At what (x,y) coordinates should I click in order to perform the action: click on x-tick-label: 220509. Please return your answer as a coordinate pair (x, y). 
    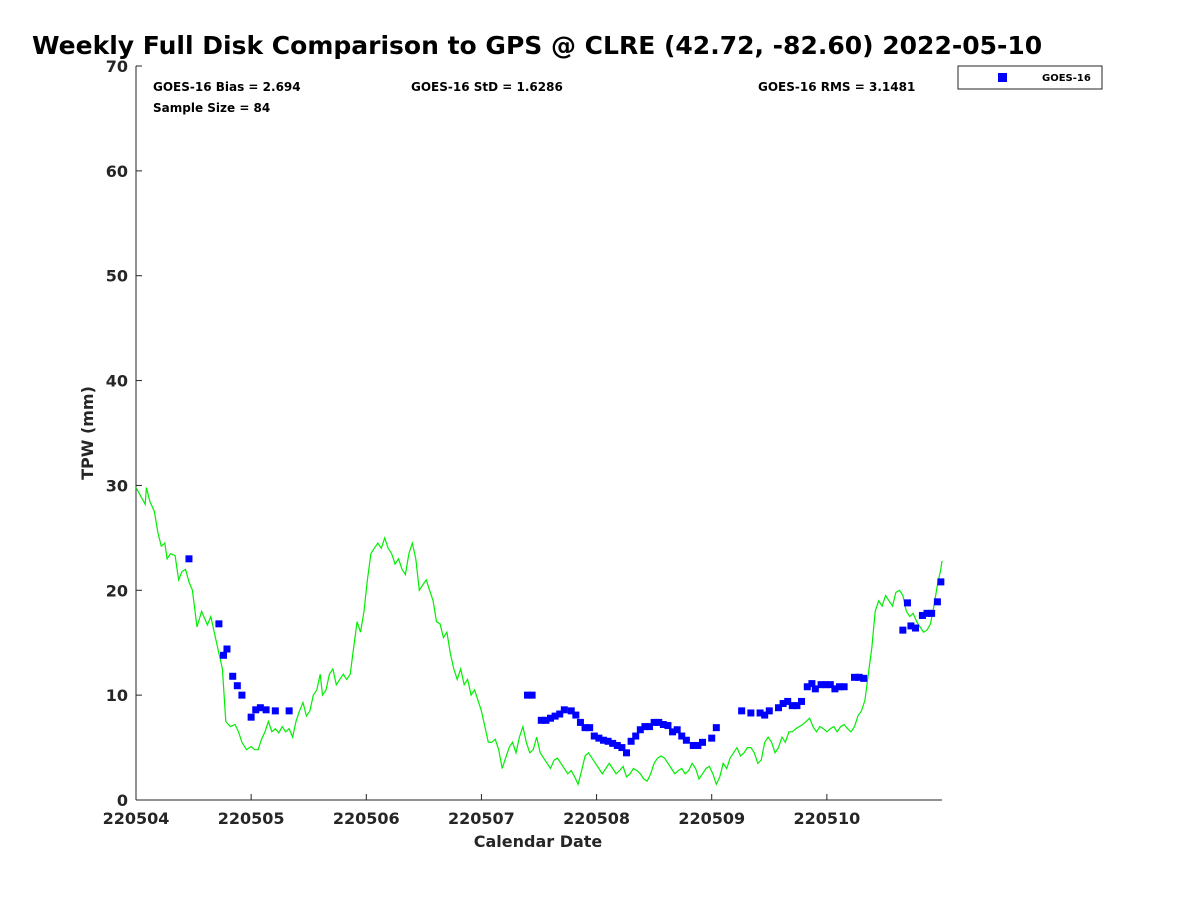
    Looking at the image, I should click on (711, 818).